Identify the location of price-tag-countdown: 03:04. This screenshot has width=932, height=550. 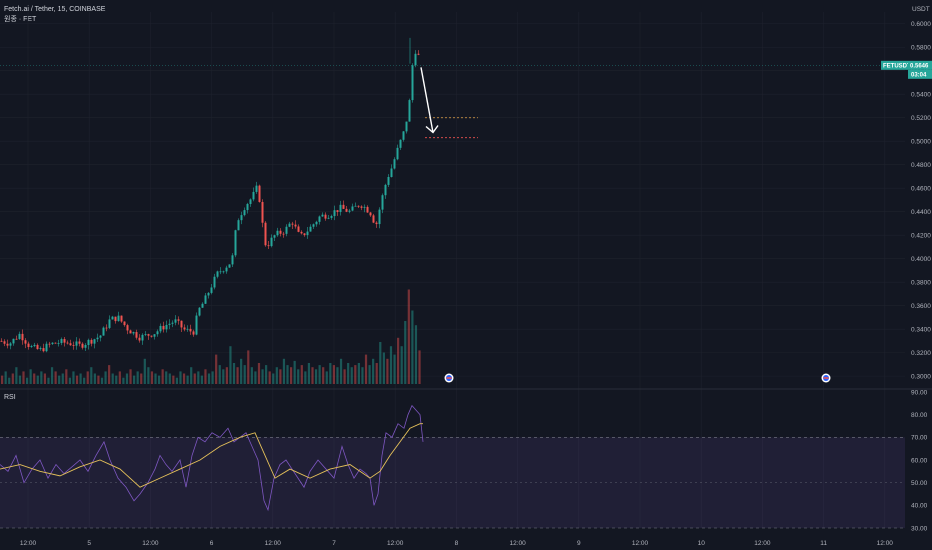
(919, 75).